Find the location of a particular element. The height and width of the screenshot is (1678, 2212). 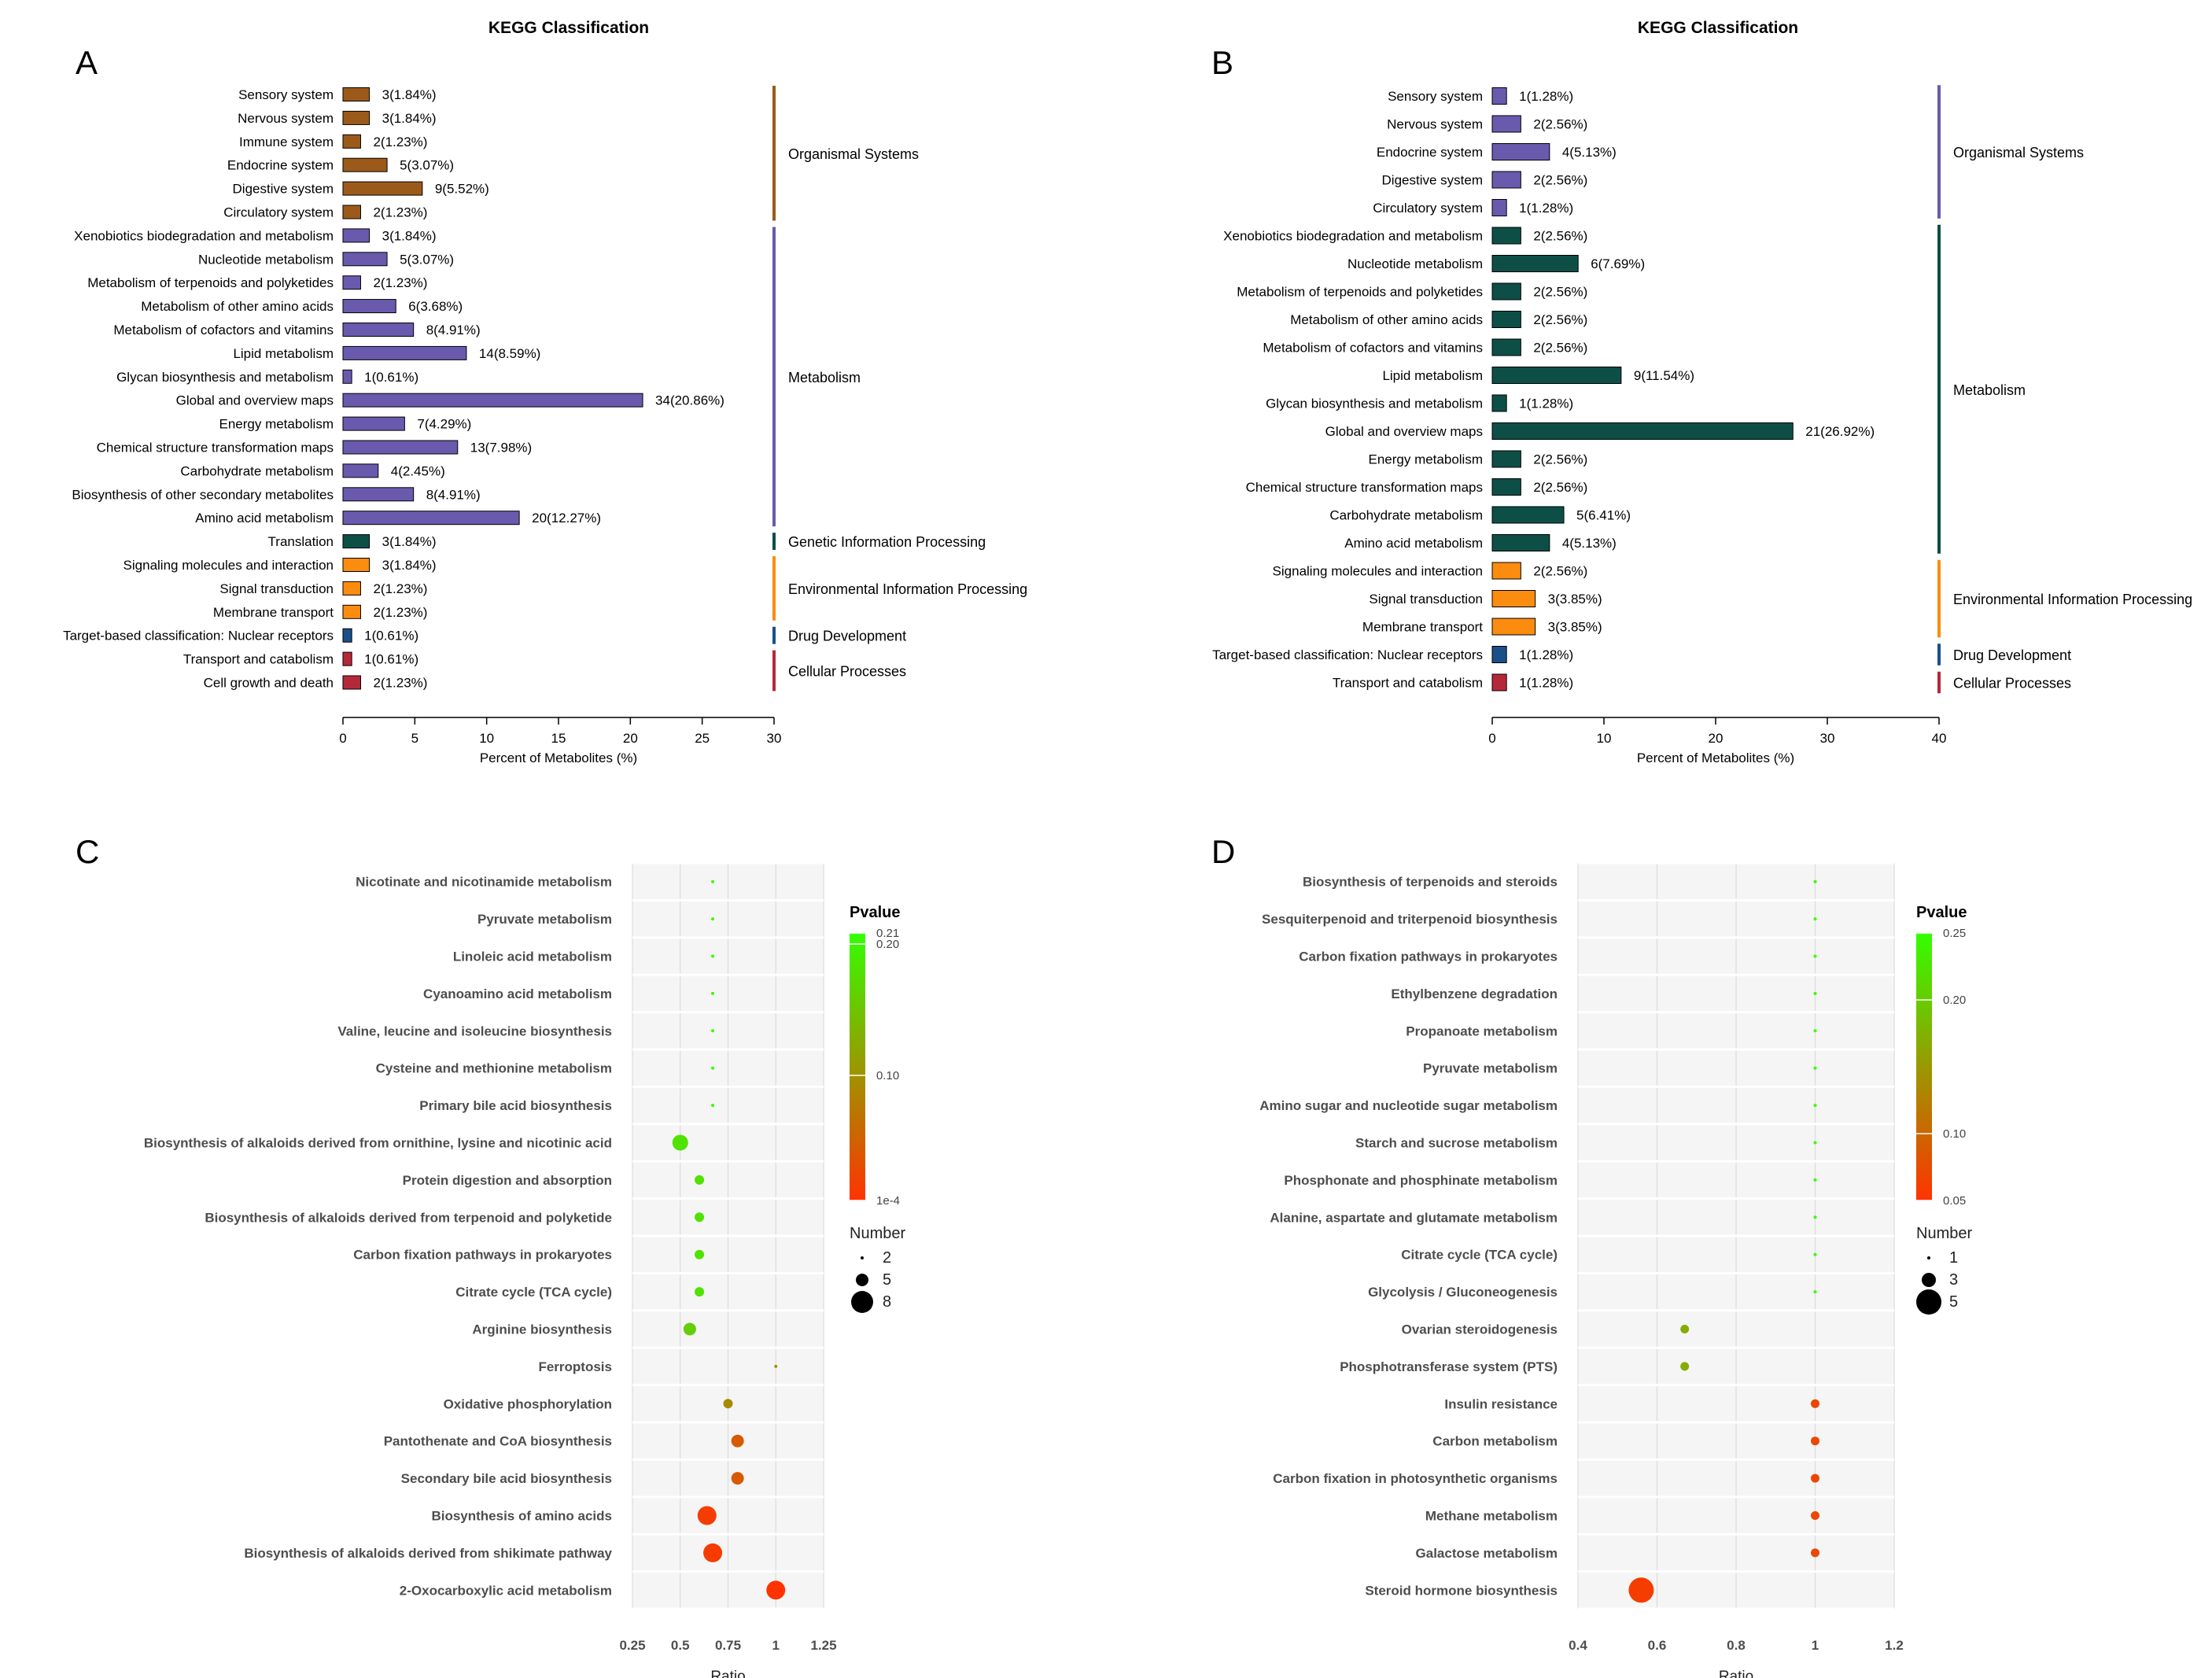

category-label: Signaling molecules and interaction is located at coordinates (229, 565).